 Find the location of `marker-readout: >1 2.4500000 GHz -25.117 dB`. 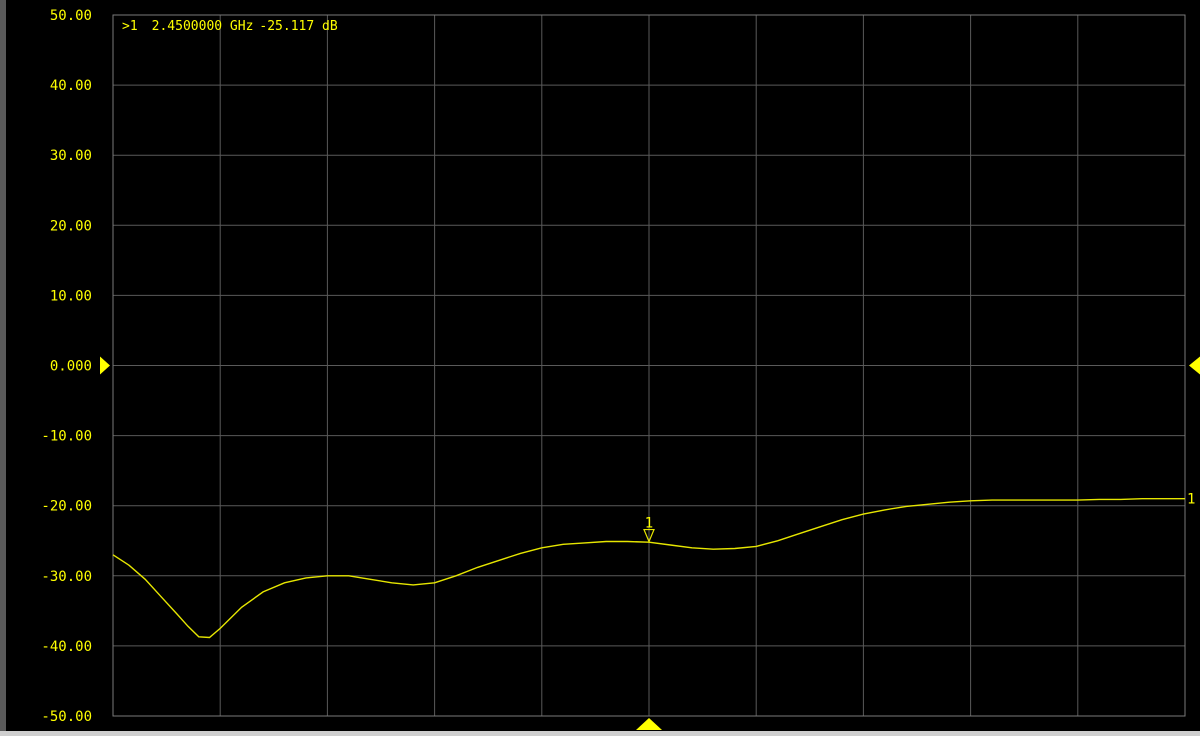

marker-readout: >1 2.4500000 GHz -25.117 dB is located at coordinates (230, 26).